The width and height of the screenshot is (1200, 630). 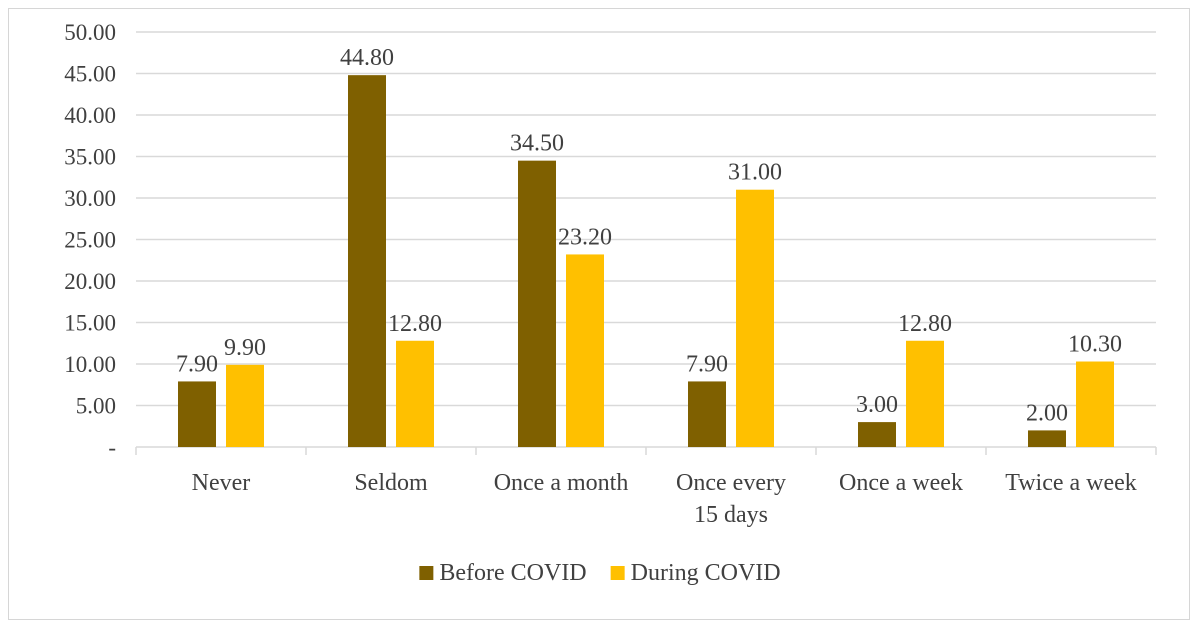 I want to click on data-label: 10.30, so click(x=1095, y=345).